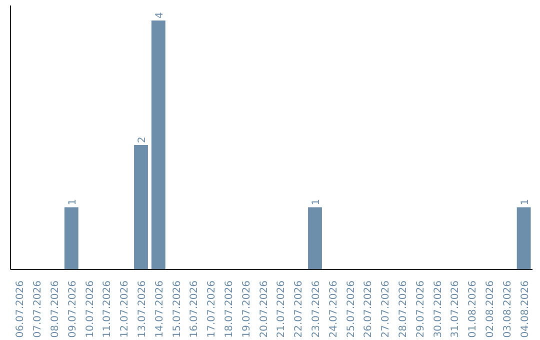  What do you see at coordinates (142, 139) in the screenshot?
I see `data-label: 2` at bounding box center [142, 139].